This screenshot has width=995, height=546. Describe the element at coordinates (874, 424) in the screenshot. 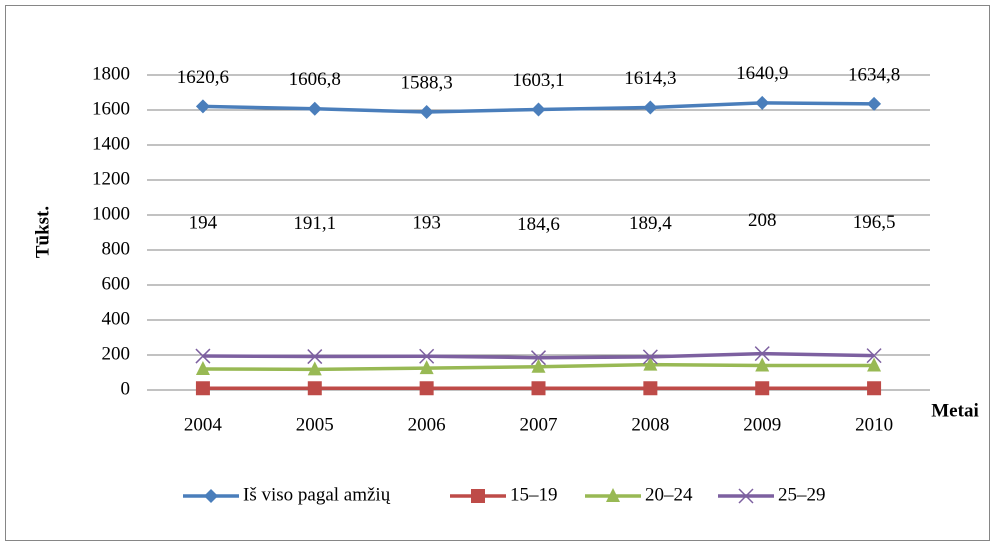

I see `x-tick-label: 2010` at that location.